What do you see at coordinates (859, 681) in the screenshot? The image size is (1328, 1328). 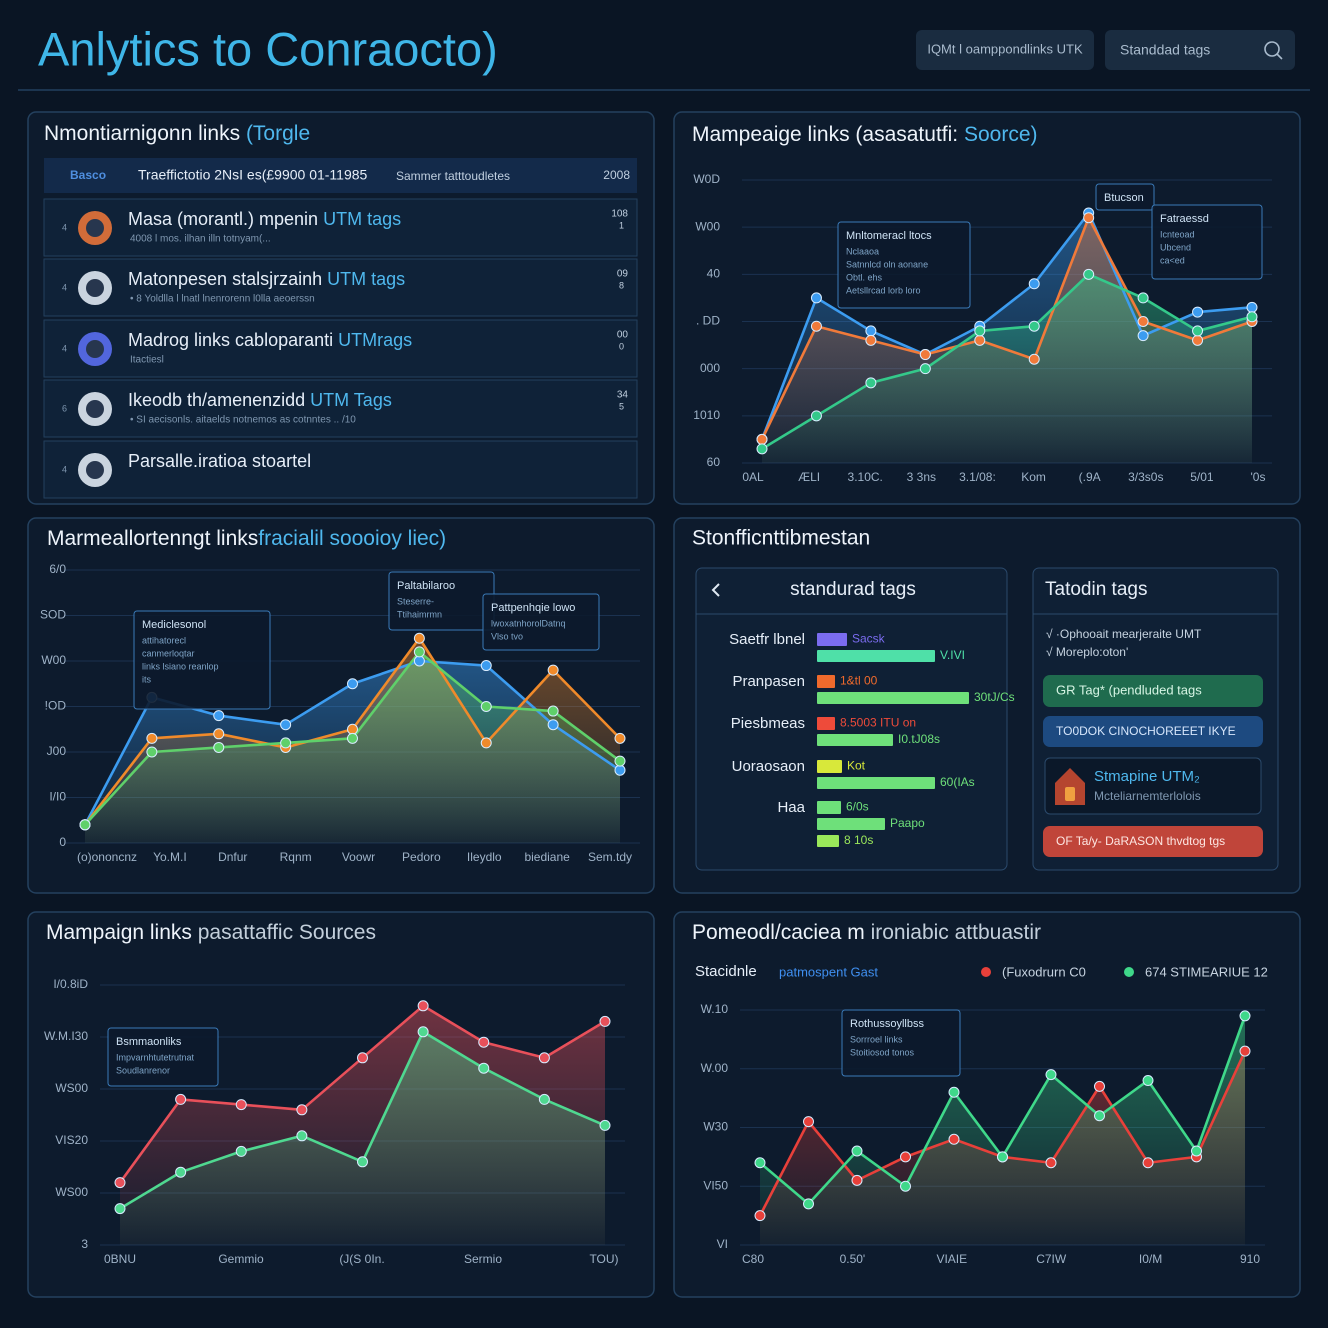 I see `bar-label: 1&tl 00` at bounding box center [859, 681].